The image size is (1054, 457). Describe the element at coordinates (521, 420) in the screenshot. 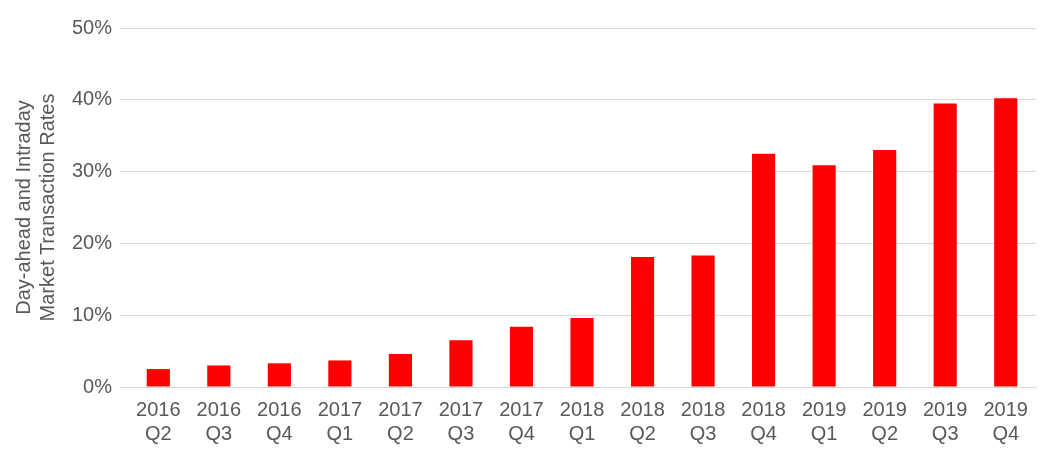

I see `x-tick-label: 2017 Q4` at that location.